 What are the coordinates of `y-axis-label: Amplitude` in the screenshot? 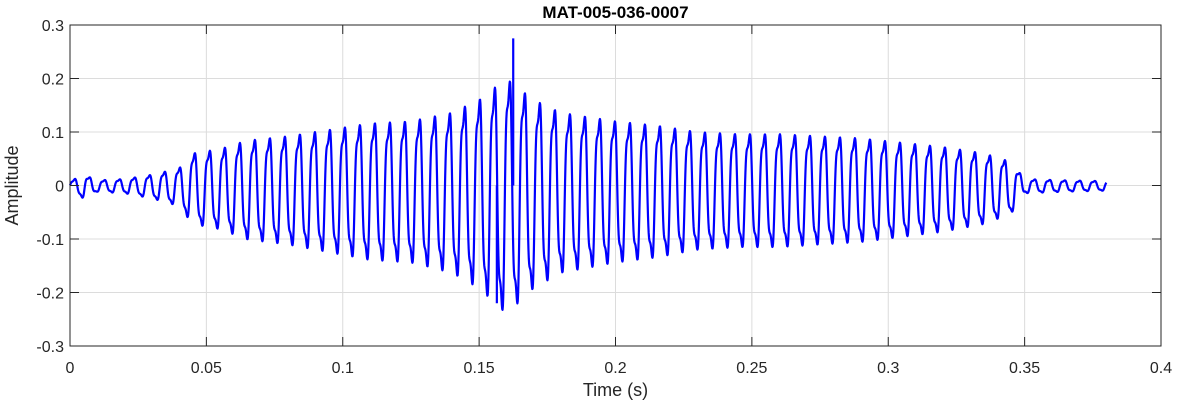 It's located at (12, 185).